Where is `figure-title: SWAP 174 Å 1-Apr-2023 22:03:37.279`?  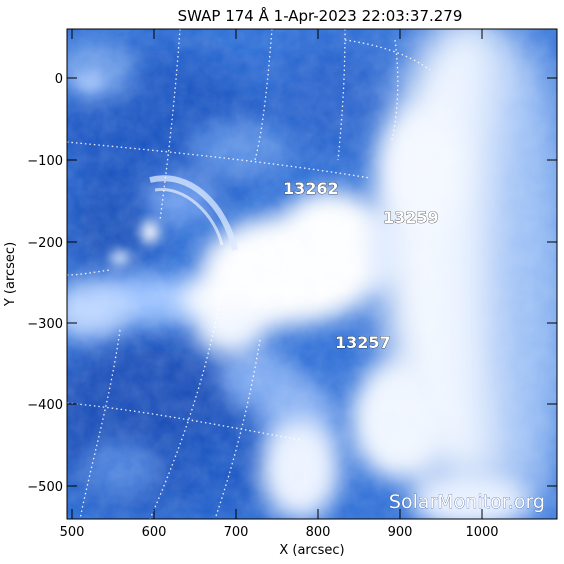 figure-title: SWAP 174 Å 1-Apr-2023 22:03:37.279 is located at coordinates (320, 15).